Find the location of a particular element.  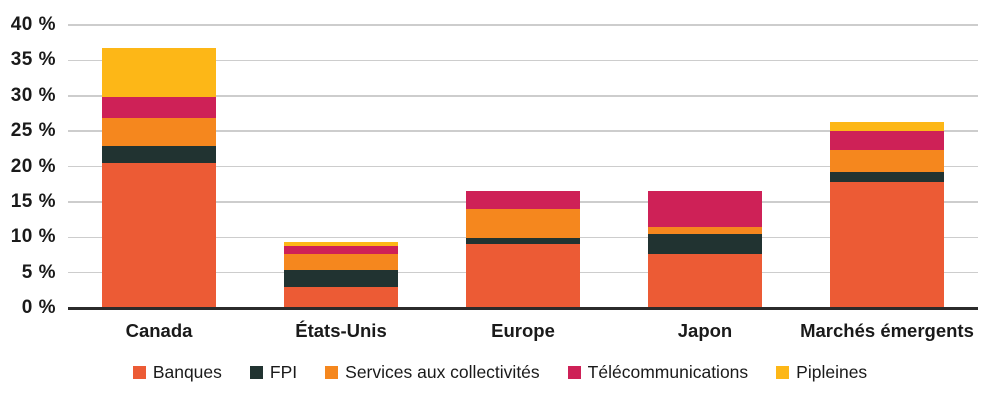

y-axis-tick-label: 15 % is located at coordinates (33, 201).